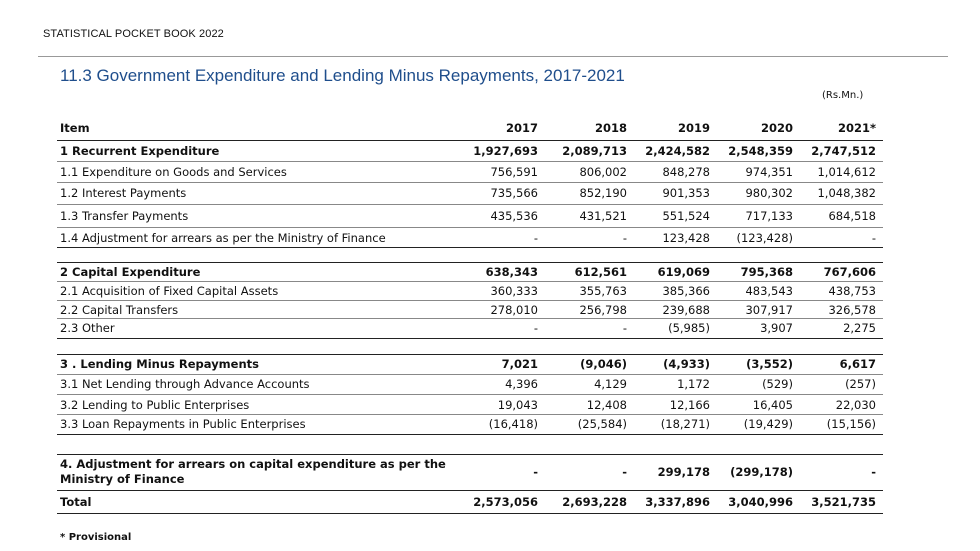 The width and height of the screenshot is (980, 551). I want to click on cell: 3,521,735, so click(843, 502).